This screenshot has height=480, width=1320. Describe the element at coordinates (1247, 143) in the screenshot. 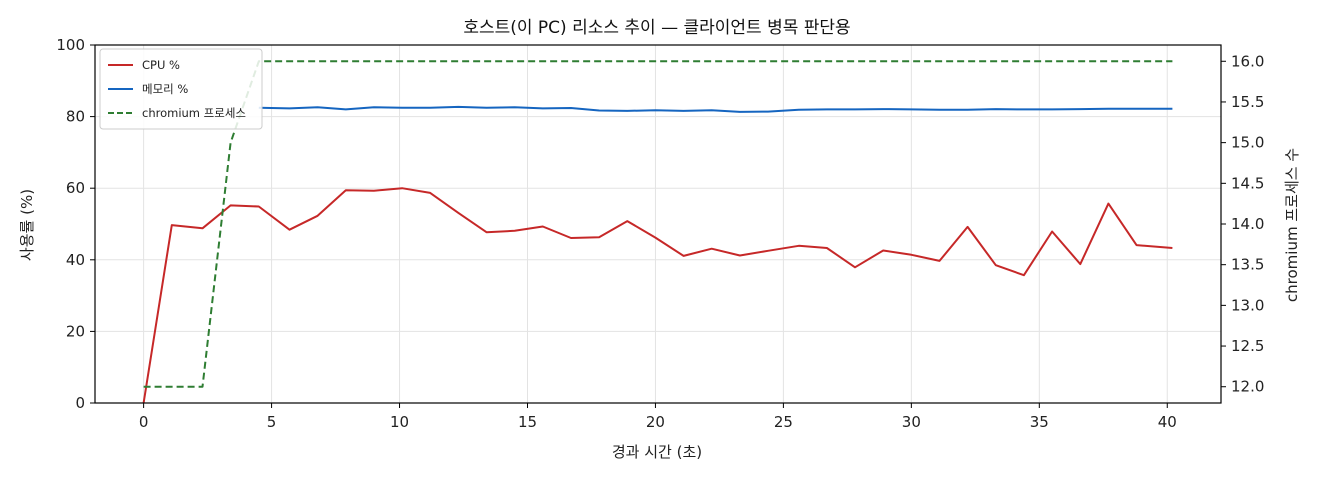

I see `y2-tick-label: 15.0` at that location.